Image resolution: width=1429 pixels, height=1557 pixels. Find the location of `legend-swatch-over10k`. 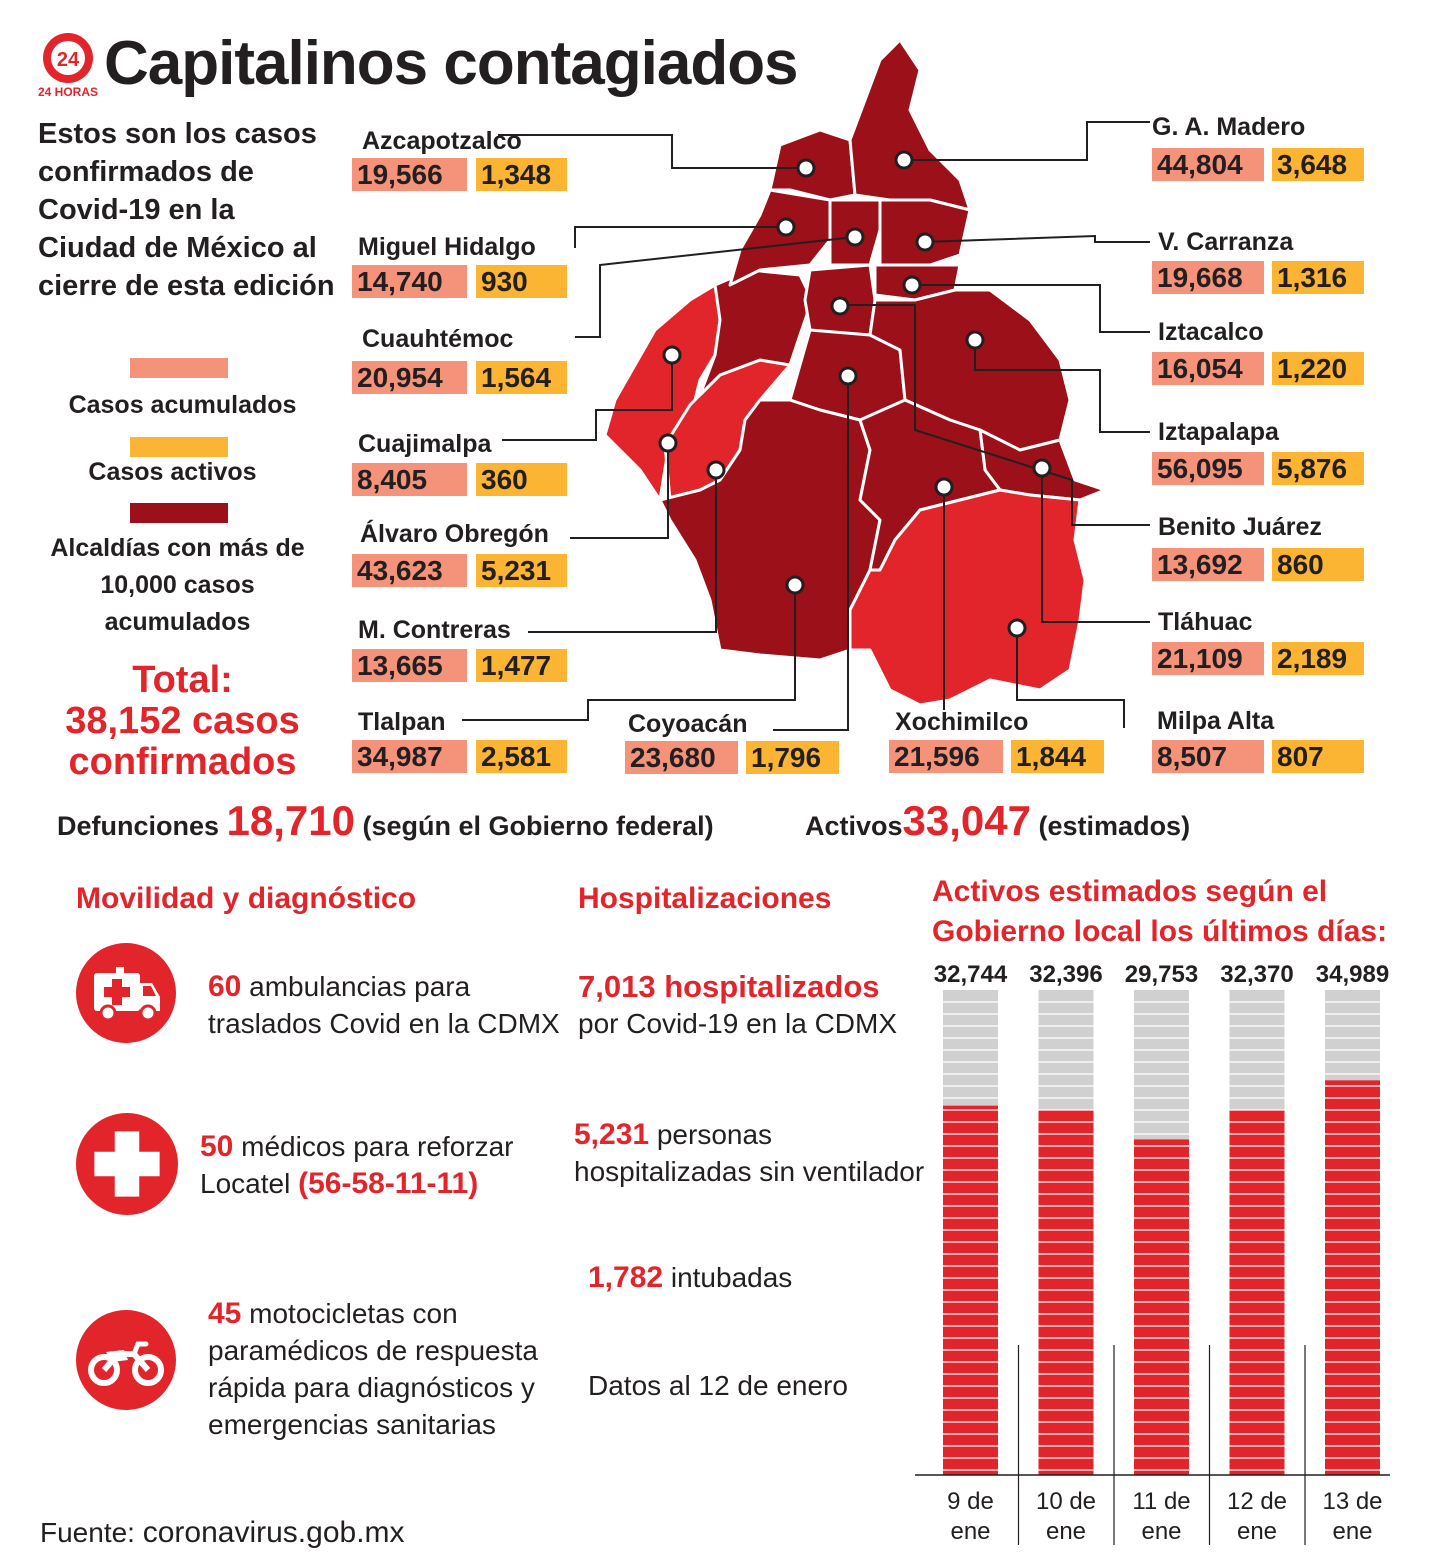

legend-swatch-over10k is located at coordinates (179, 513).